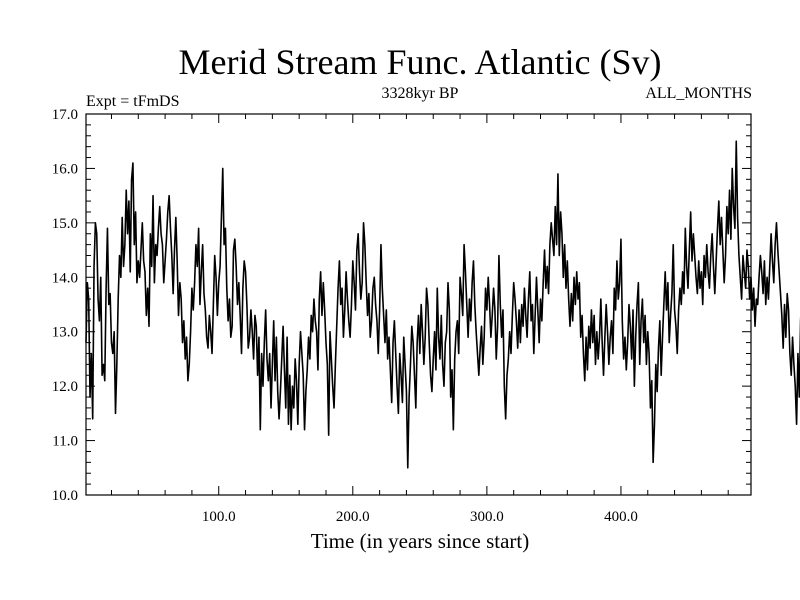 The width and height of the screenshot is (800, 600). I want to click on y-tick-label: 14.0, so click(65, 278).